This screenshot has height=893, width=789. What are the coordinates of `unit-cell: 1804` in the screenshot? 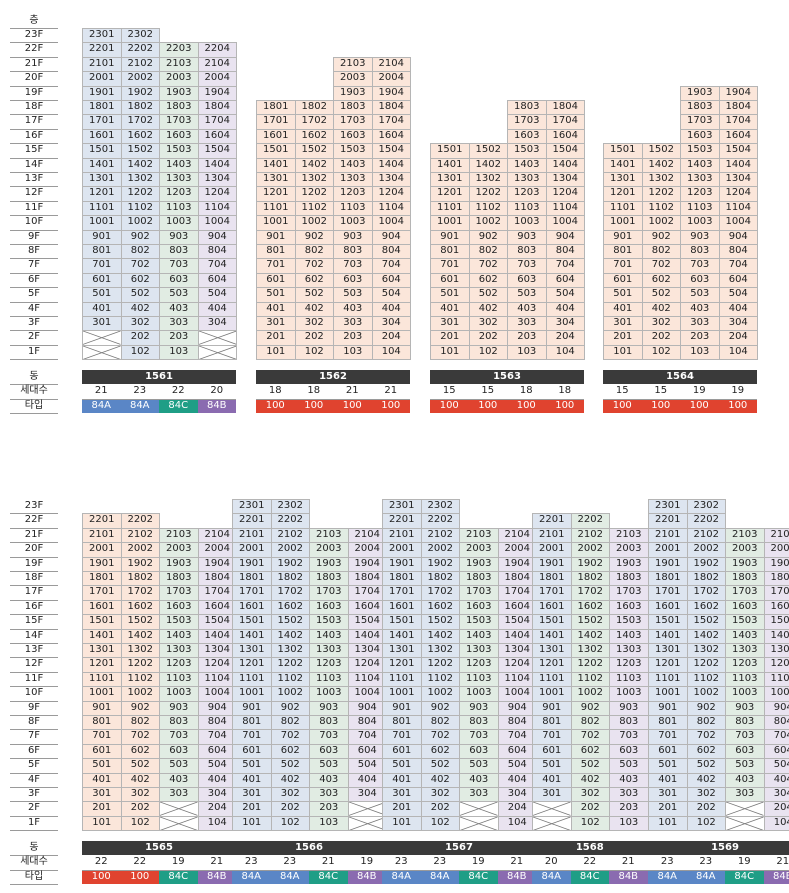 It's located at (391, 108).